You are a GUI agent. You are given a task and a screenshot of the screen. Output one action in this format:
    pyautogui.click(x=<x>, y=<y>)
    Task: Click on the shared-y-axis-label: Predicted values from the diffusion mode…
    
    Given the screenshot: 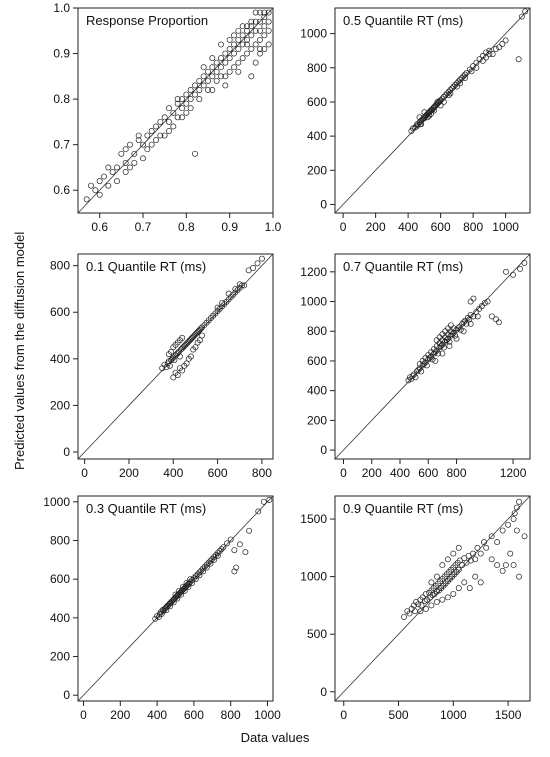 What is the action you would take?
    pyautogui.click(x=19, y=350)
    